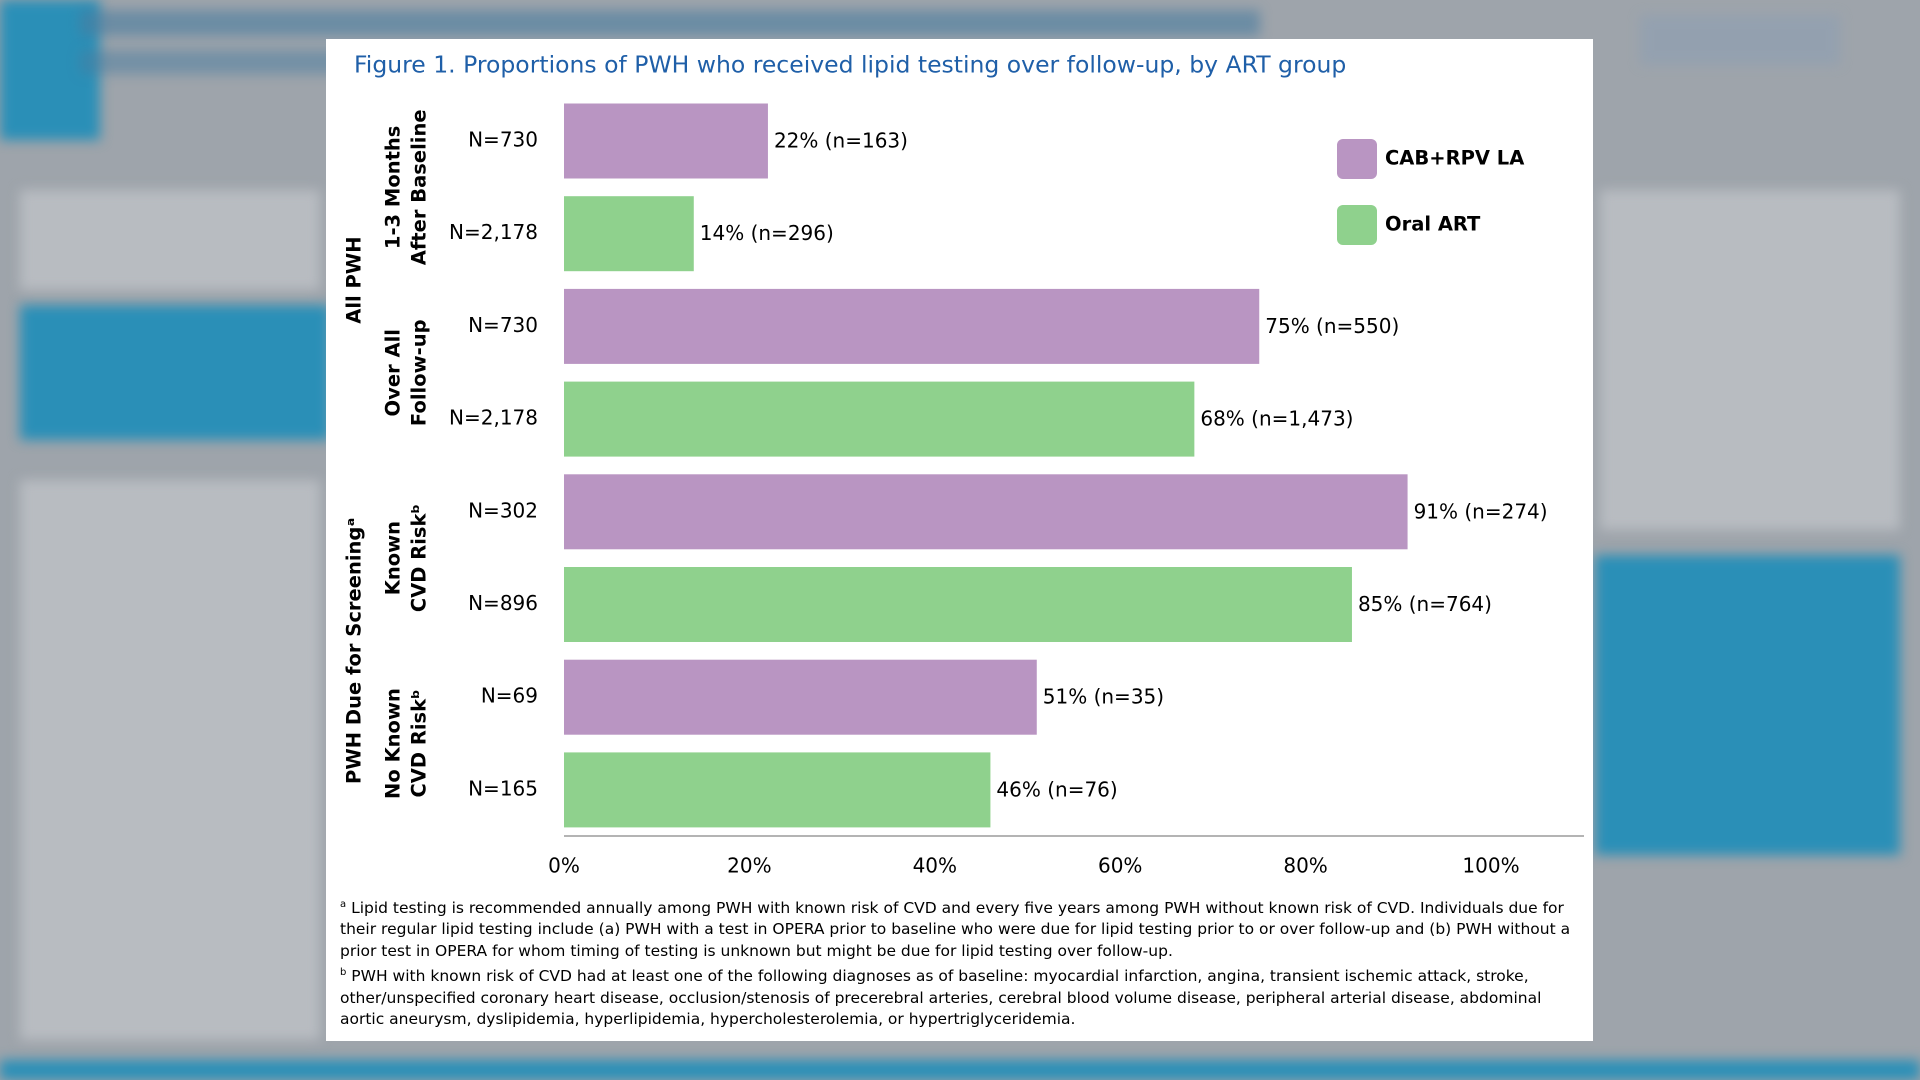 The height and width of the screenshot is (1080, 1920). Describe the element at coordinates (393, 558) in the screenshot. I see `subgroup-label: Known` at that location.